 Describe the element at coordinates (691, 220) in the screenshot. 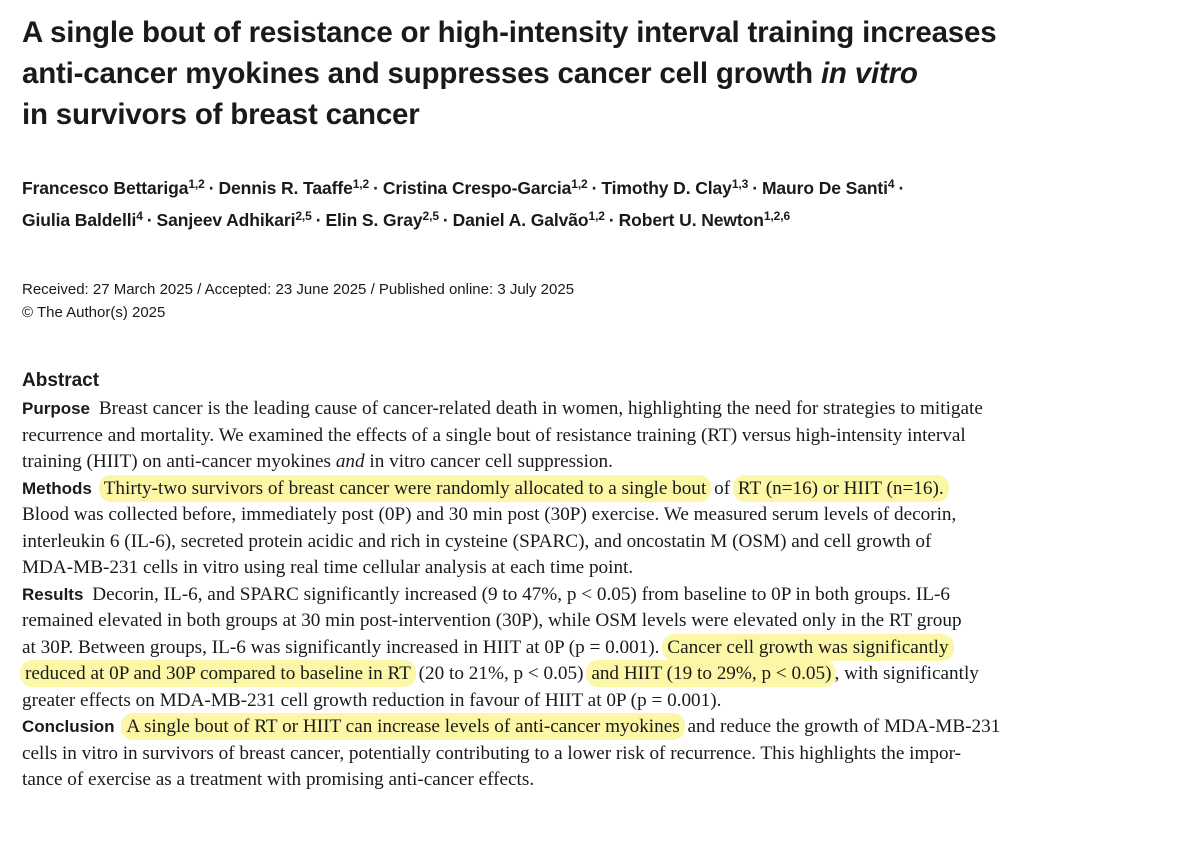

I see `author-name: Robert U. Newton` at that location.